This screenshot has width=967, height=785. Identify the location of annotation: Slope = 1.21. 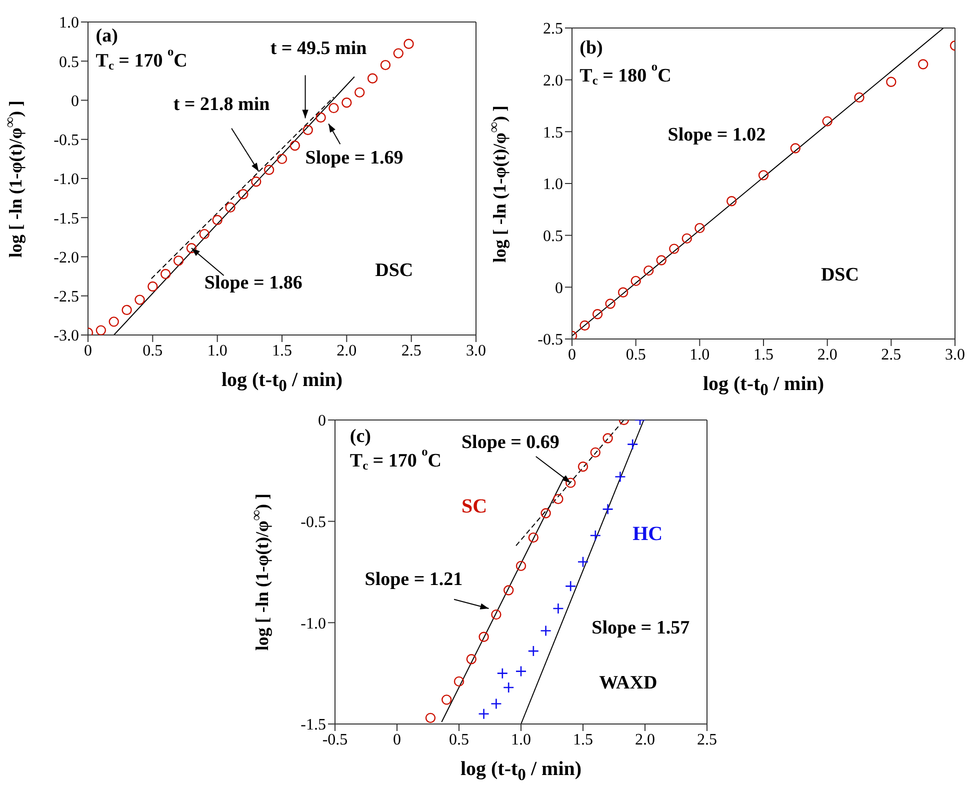
(413, 579).